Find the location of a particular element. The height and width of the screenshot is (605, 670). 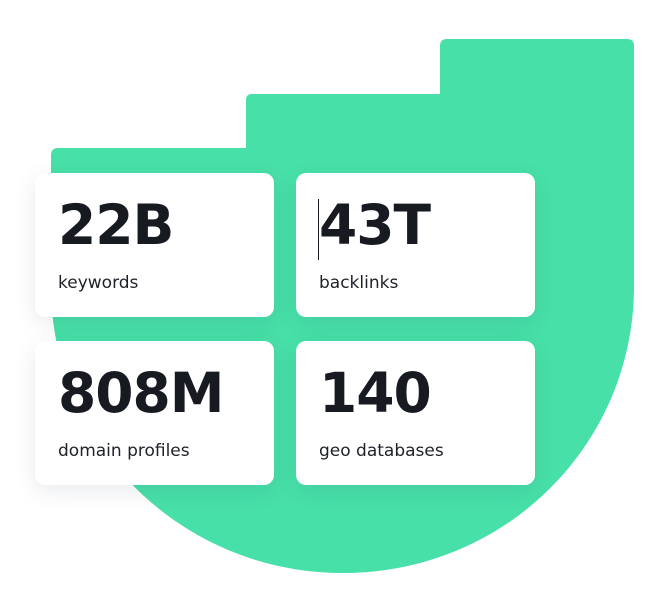

stat-card-backlinks: 43T backlinks is located at coordinates (415, 245).